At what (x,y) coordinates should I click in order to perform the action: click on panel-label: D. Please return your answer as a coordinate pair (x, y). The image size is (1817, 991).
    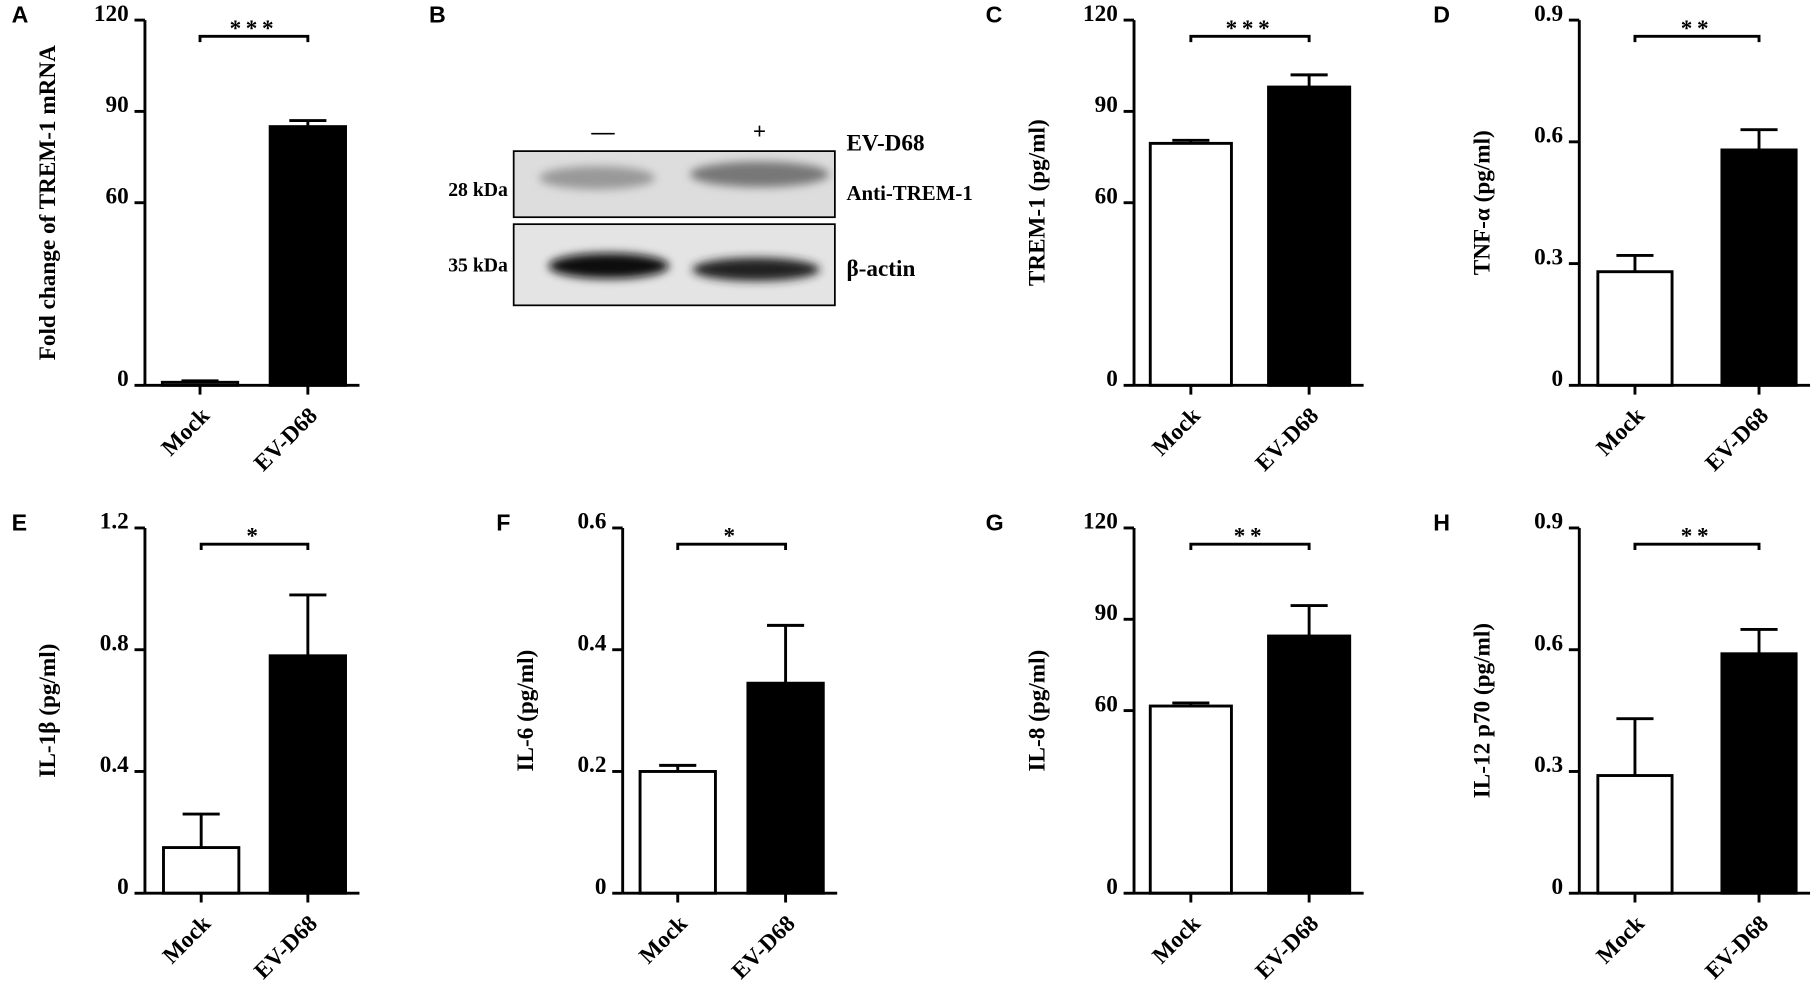
    Looking at the image, I should click on (1441, 15).